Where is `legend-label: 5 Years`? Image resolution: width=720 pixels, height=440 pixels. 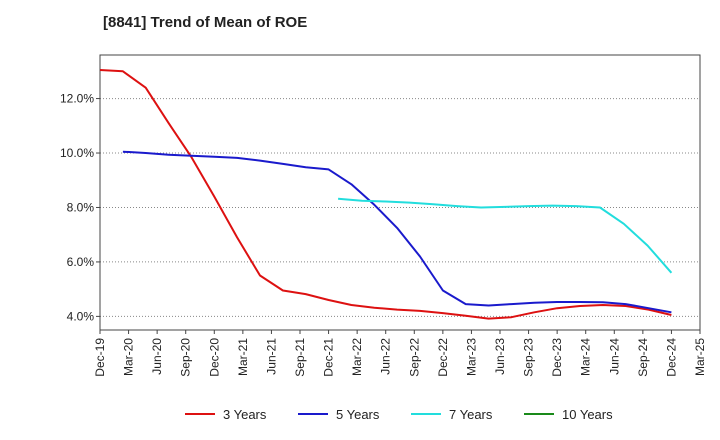
legend-label: 5 Years is located at coordinates (358, 414).